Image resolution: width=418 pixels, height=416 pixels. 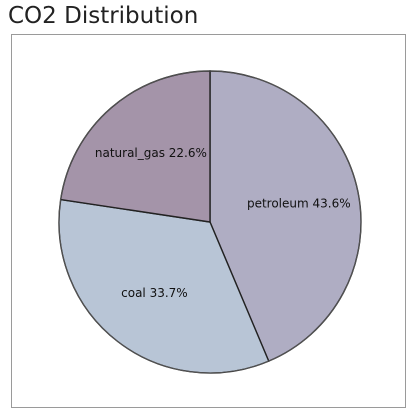 I want to click on slice-label-natural-gas: natural_gas 22.6%, so click(x=151, y=153).